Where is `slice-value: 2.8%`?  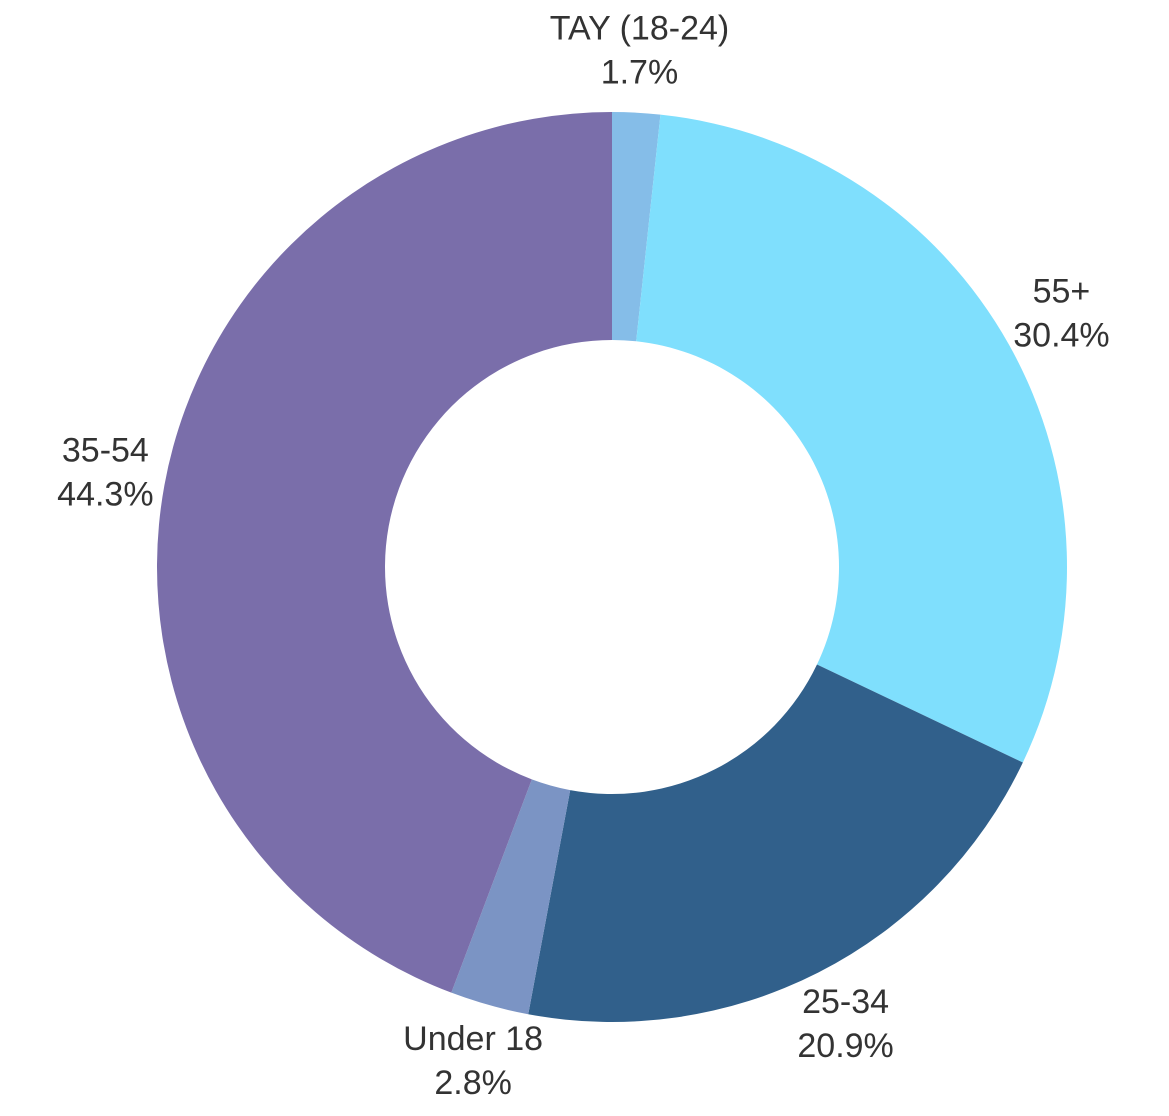 slice-value: 2.8% is located at coordinates (473, 1083).